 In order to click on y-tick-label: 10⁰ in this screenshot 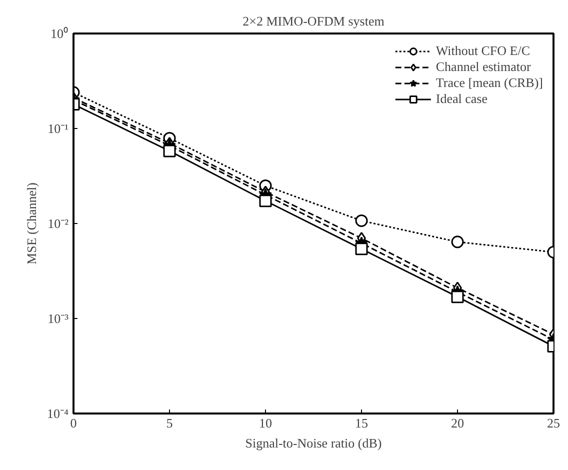, I will do `click(59, 33)`.